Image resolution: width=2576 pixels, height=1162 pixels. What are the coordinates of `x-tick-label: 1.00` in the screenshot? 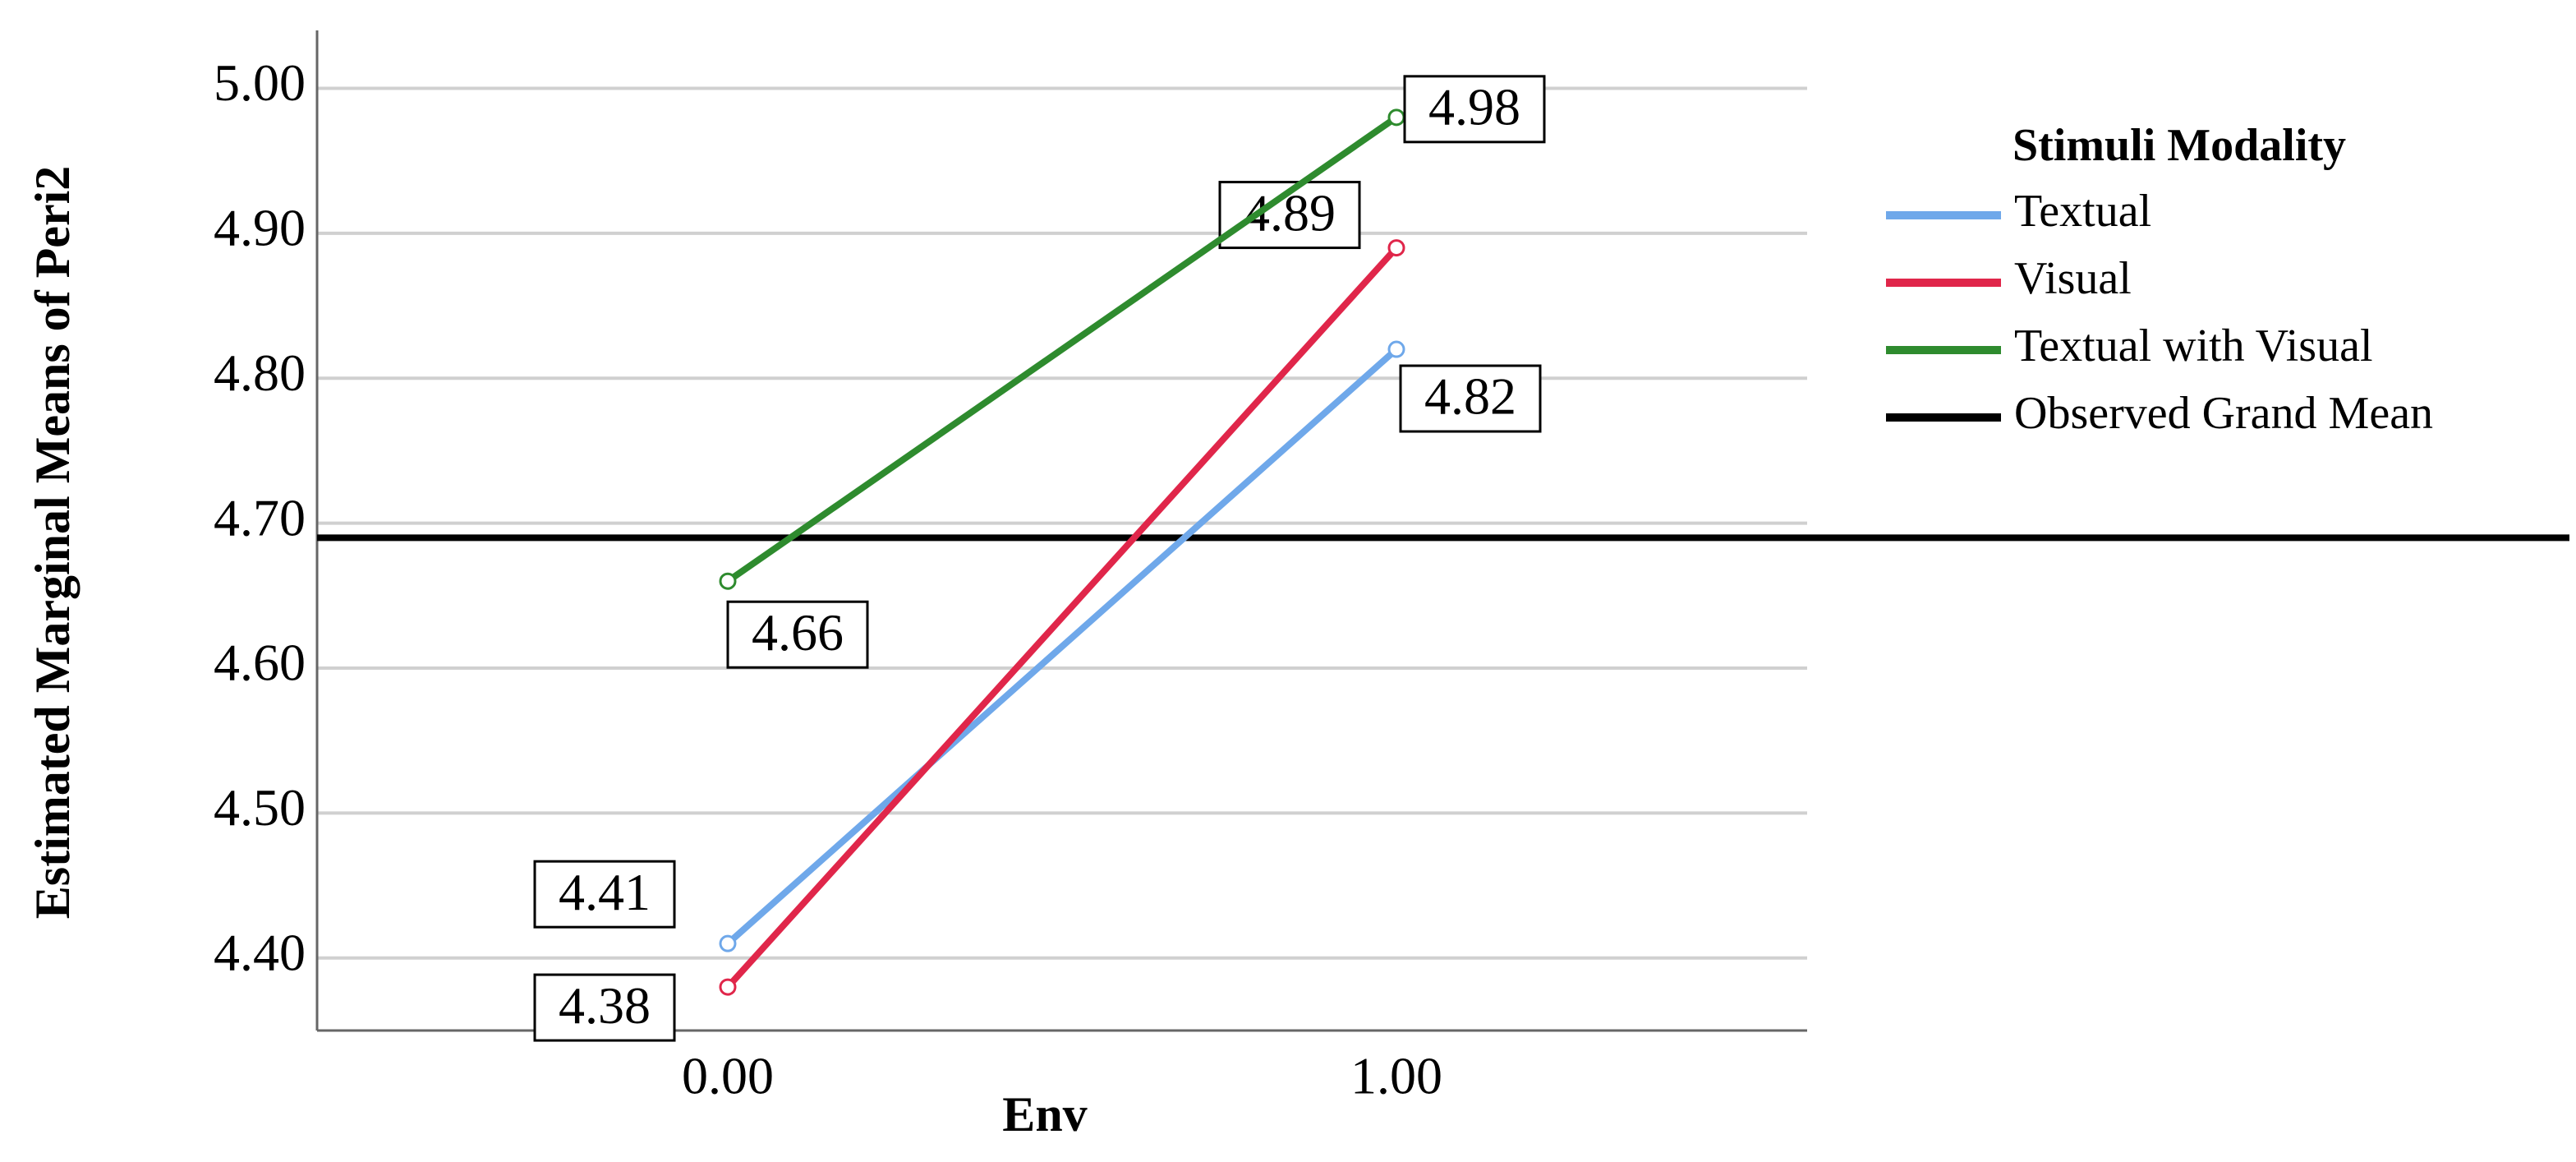 It's located at (1396, 1076).